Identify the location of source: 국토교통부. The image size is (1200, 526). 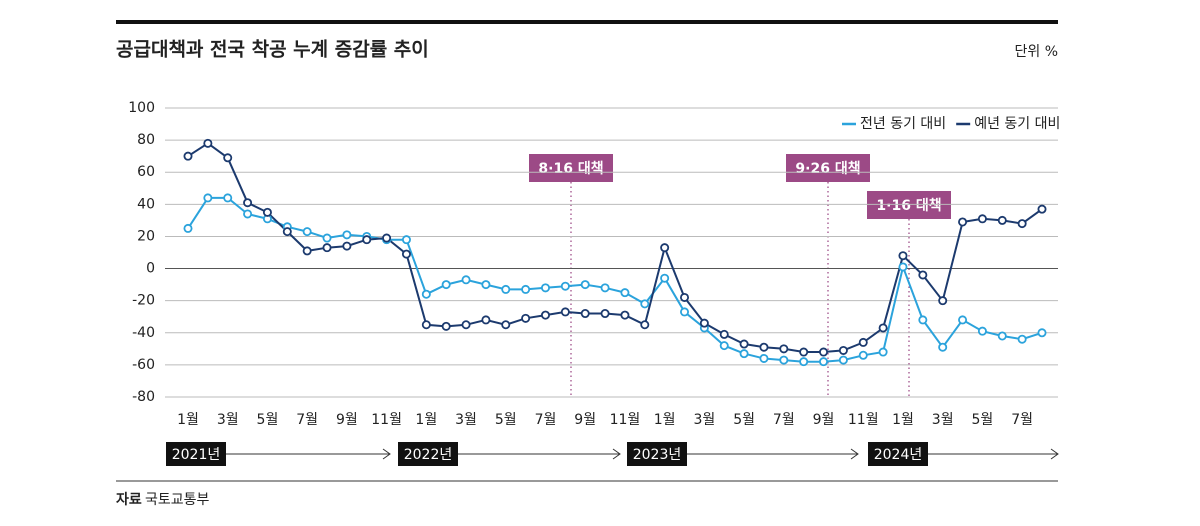
(177, 500).